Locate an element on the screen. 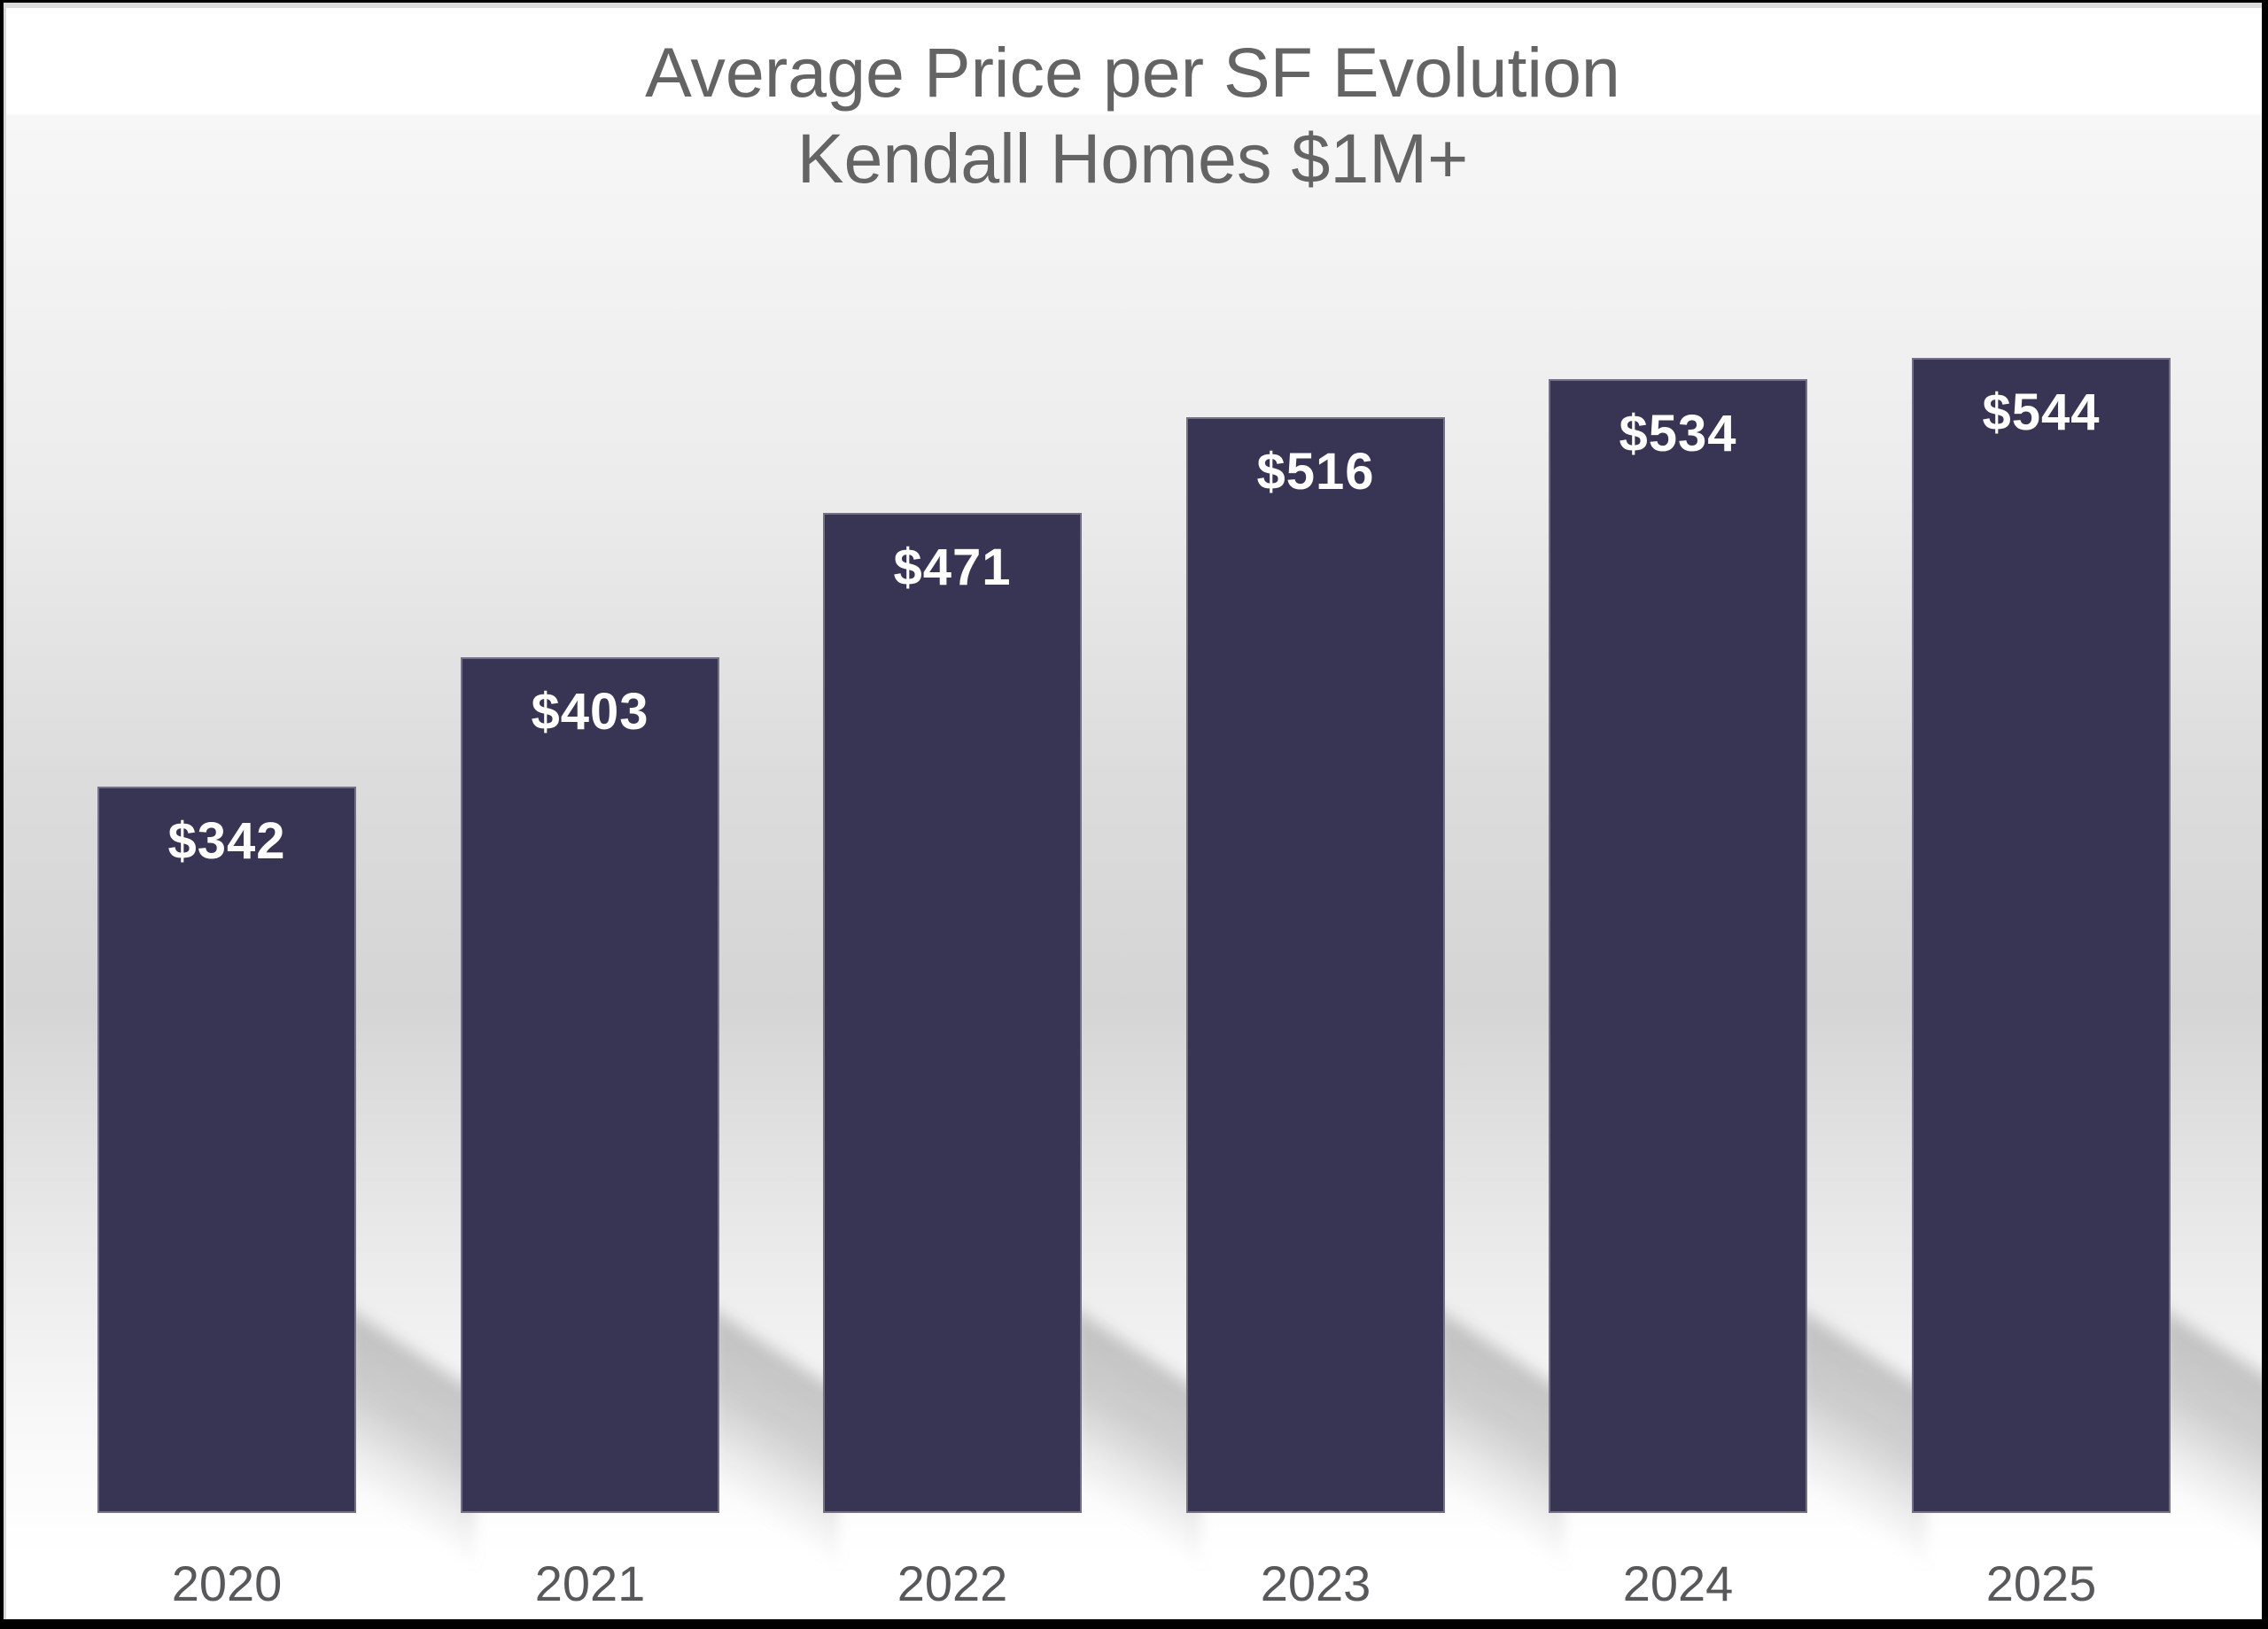  bar-value-label: $534 is located at coordinates (1678, 433).